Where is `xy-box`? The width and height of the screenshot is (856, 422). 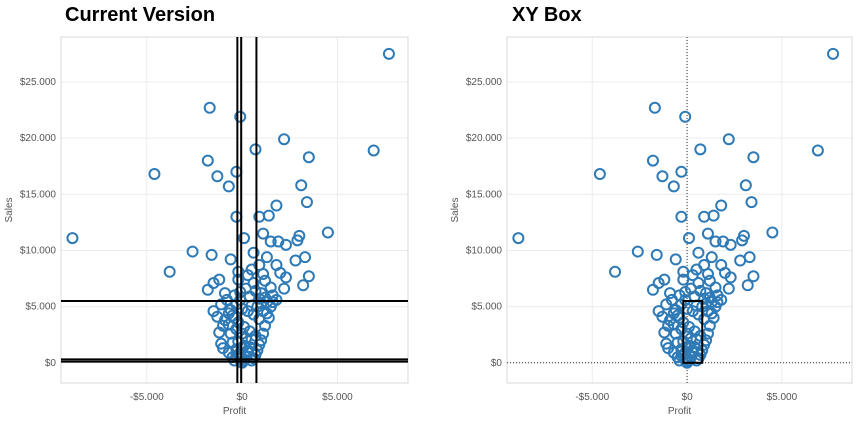
xy-box is located at coordinates (693, 331).